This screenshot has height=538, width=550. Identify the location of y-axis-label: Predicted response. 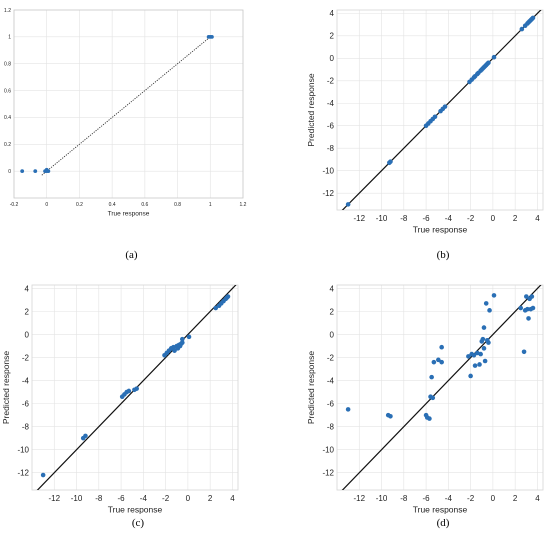
(6, 388).